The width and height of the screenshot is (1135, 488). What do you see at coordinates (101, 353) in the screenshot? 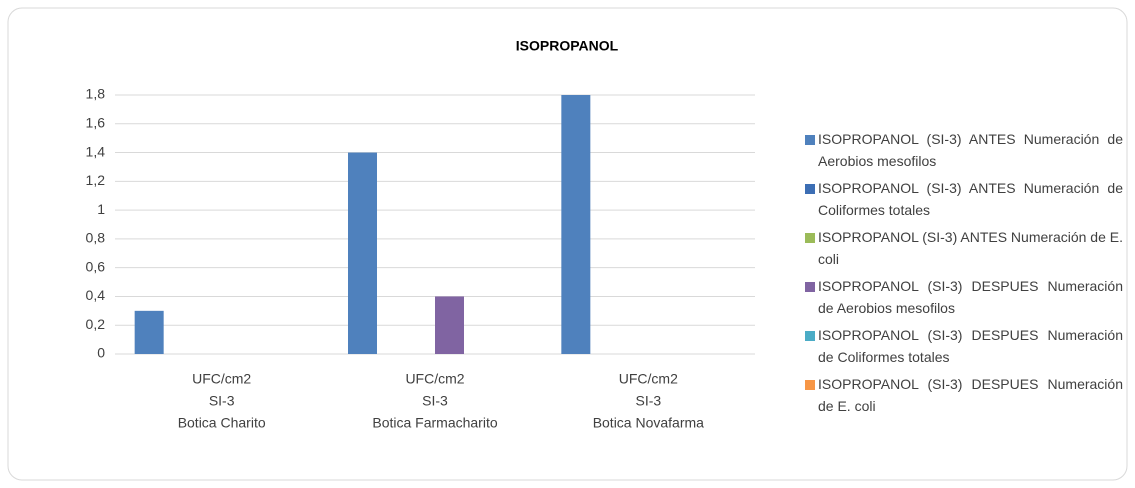
I see `y-tick-label: 0` at bounding box center [101, 353].